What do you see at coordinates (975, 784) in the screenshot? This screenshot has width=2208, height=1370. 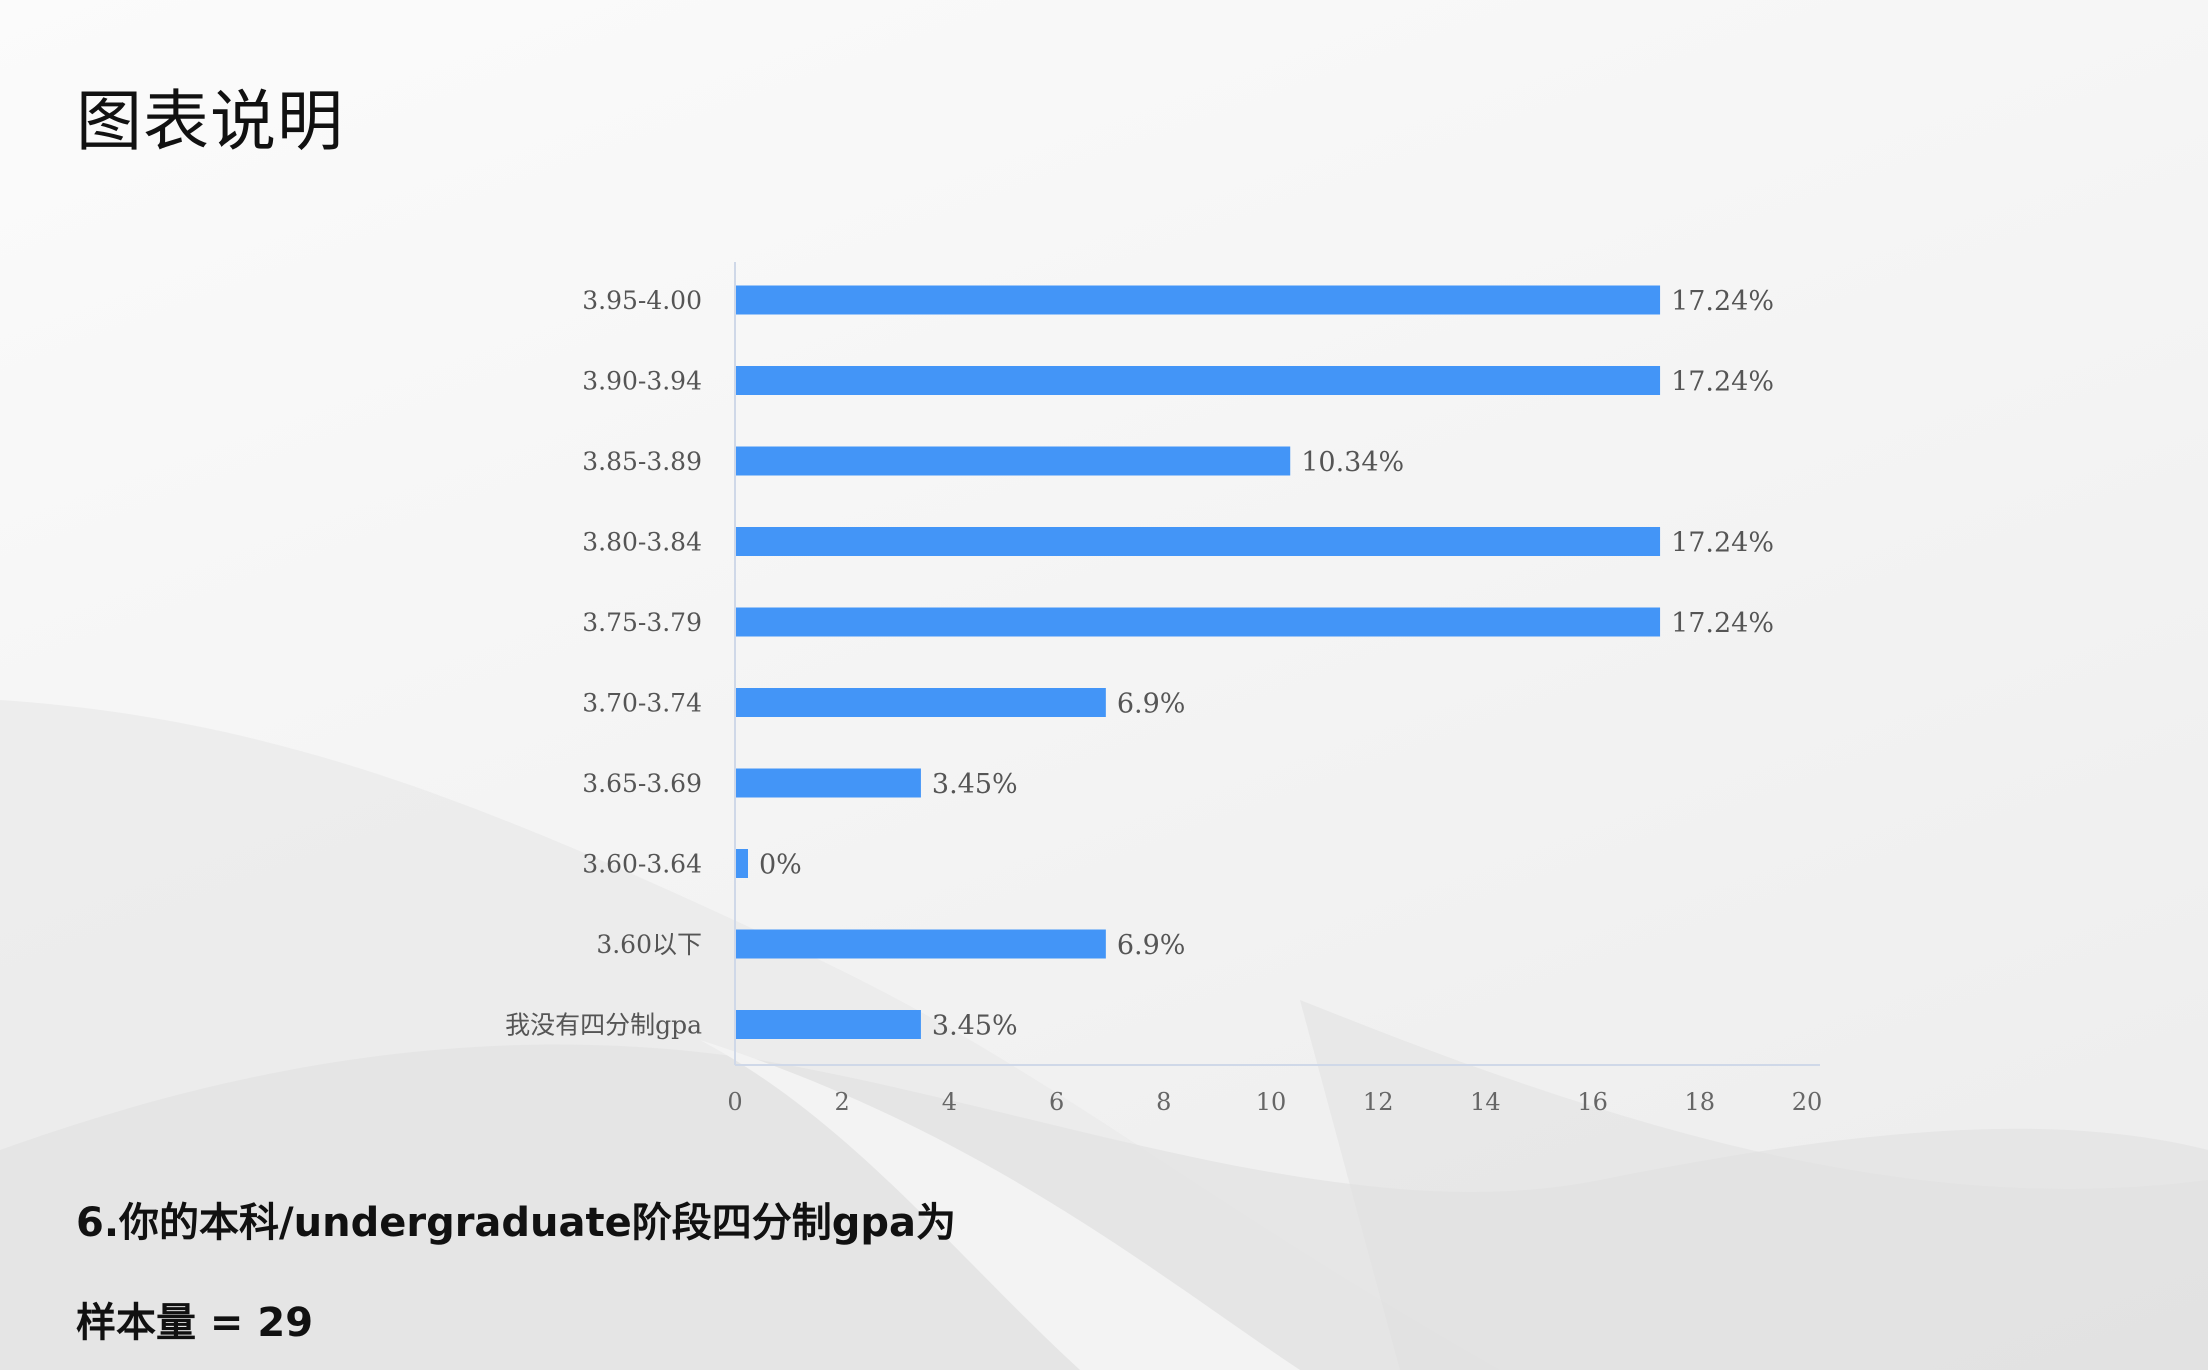 I see `value-label-7: 3.45%` at bounding box center [975, 784].